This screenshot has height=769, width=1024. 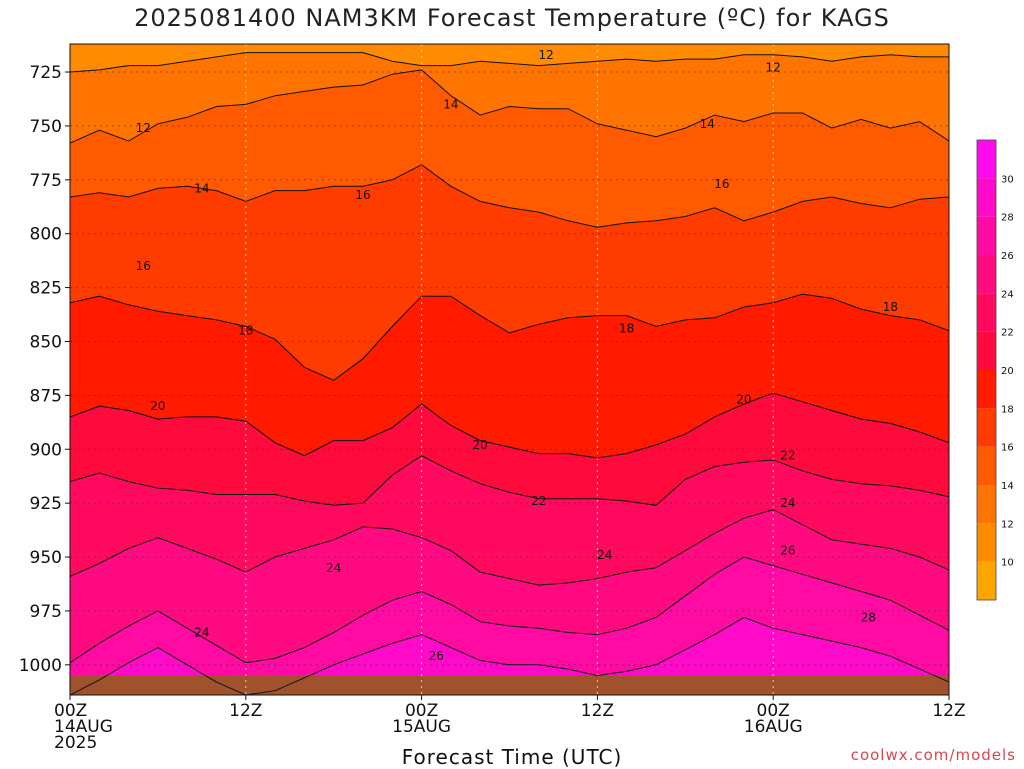 What do you see at coordinates (1007, 333) in the screenshot?
I see `colorbar-label: 22` at bounding box center [1007, 333].